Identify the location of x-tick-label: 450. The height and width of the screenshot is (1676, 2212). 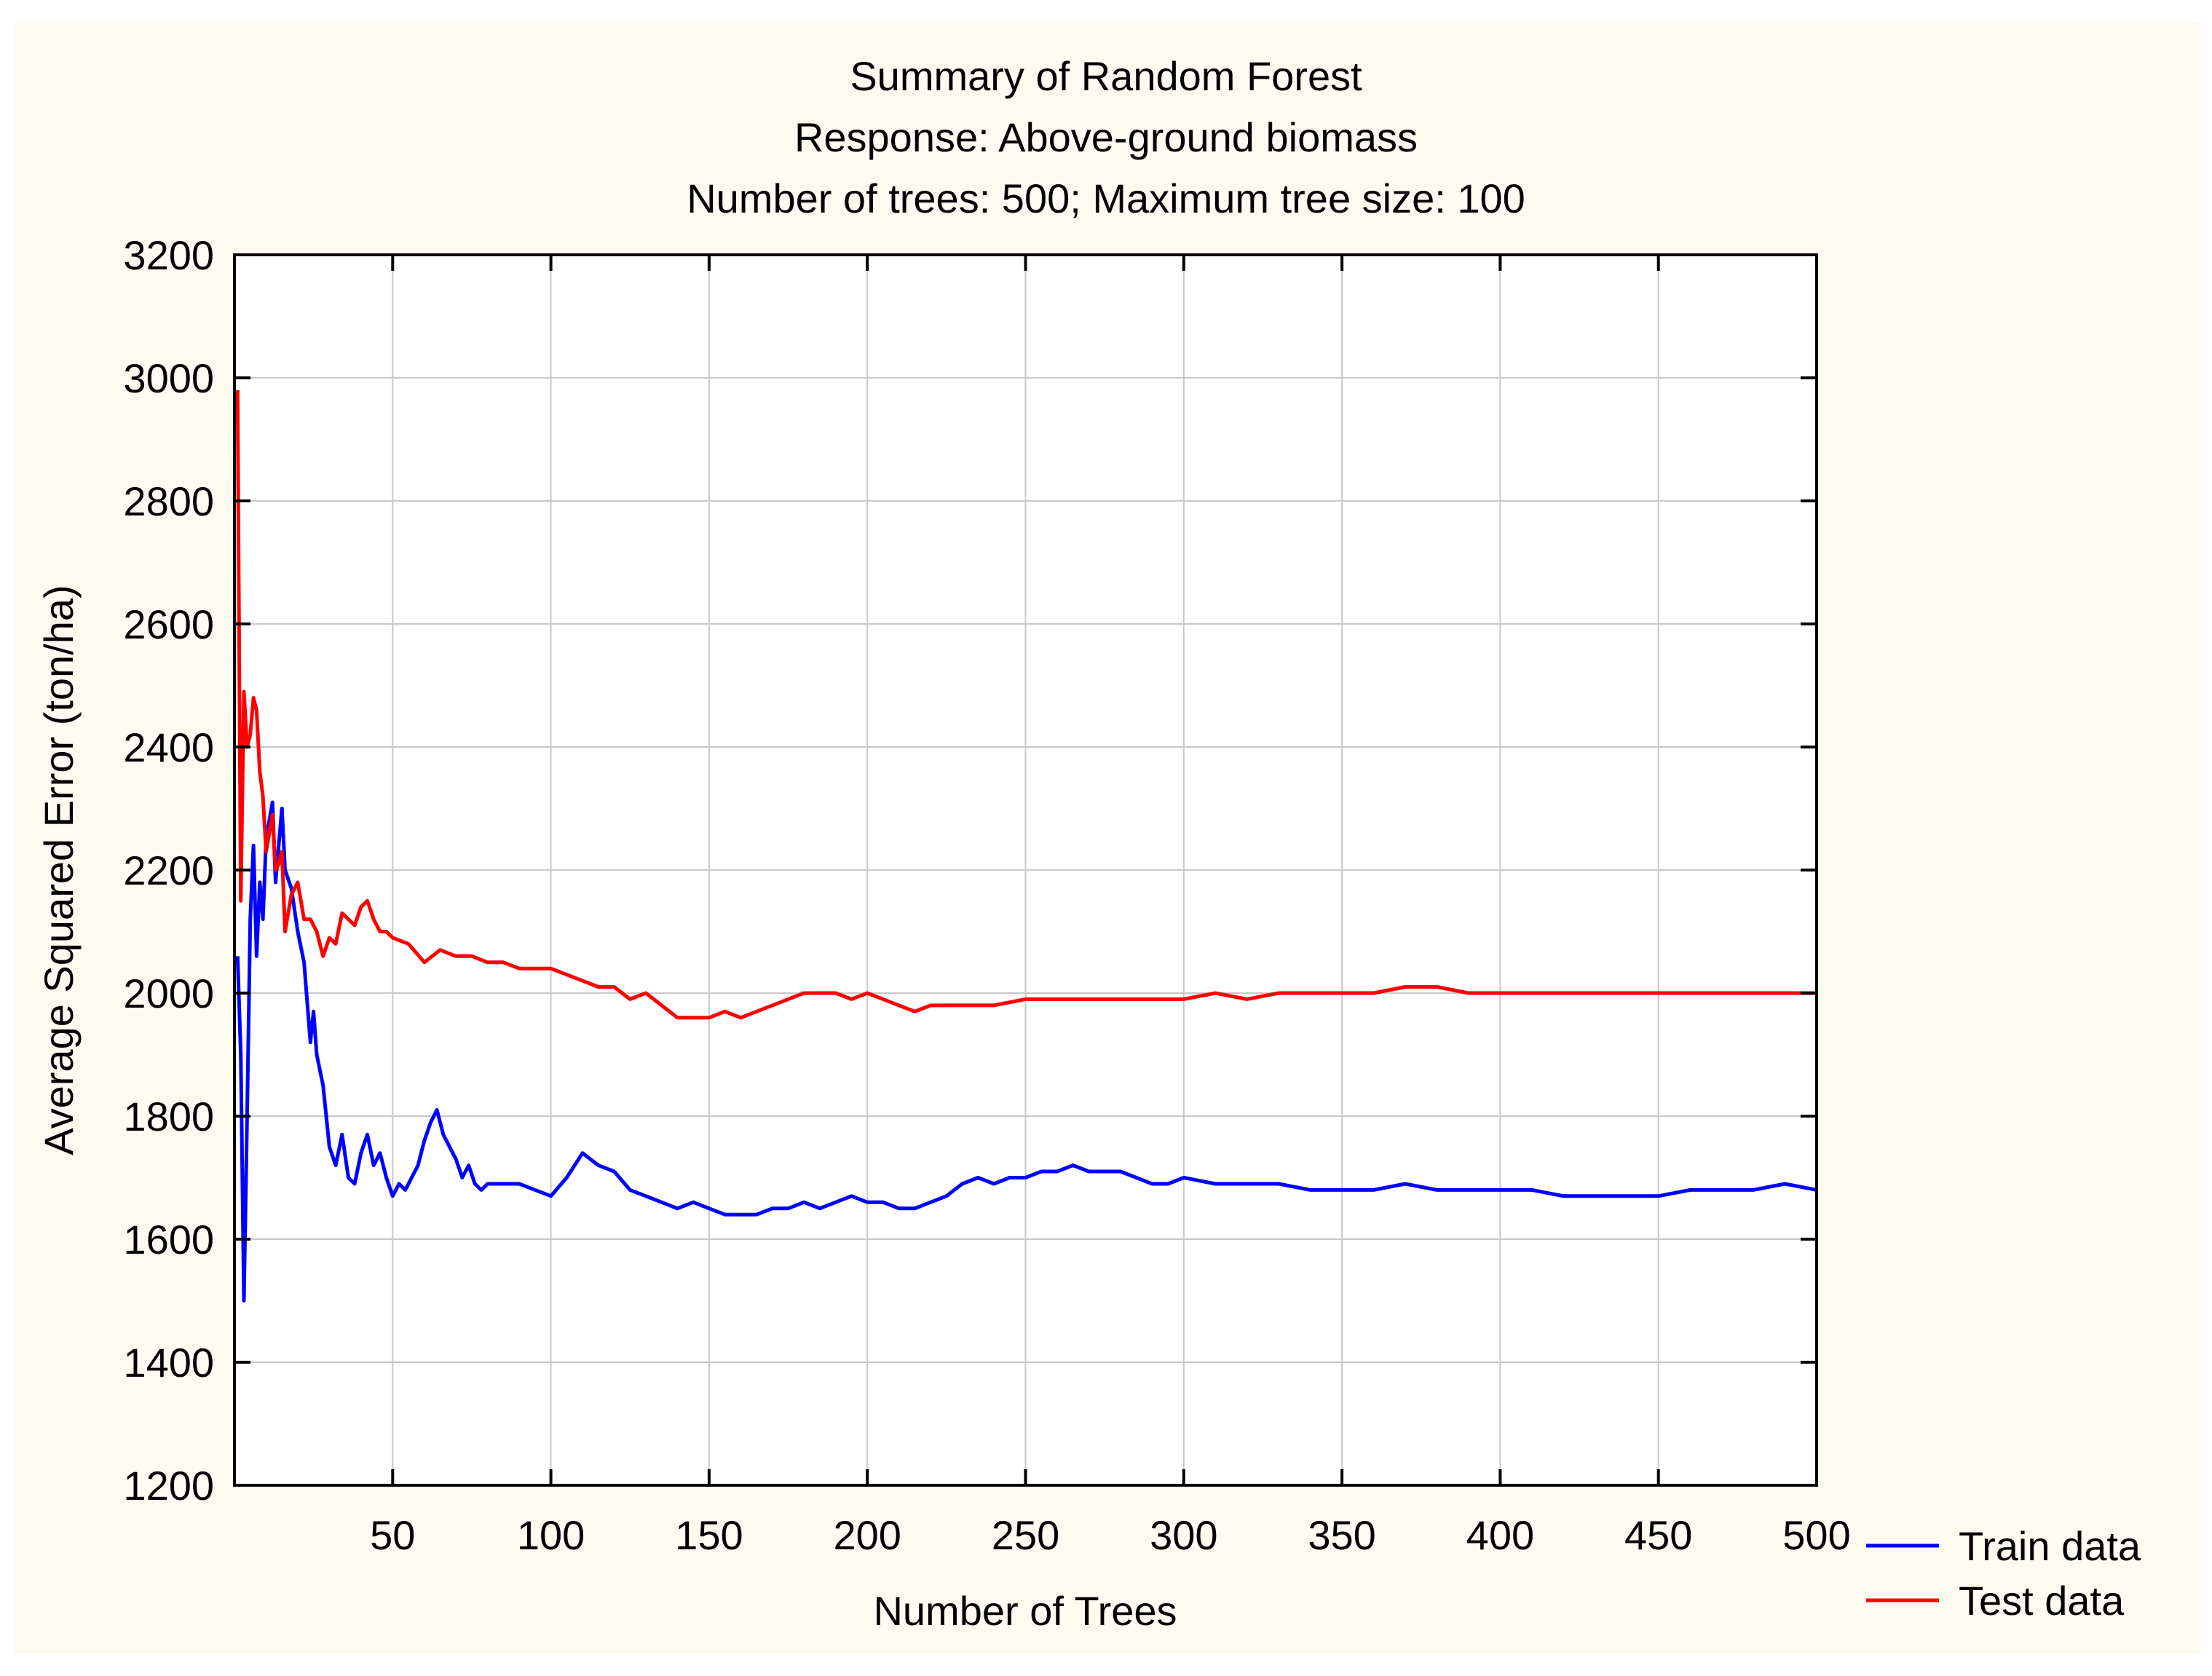
(1658, 1535).